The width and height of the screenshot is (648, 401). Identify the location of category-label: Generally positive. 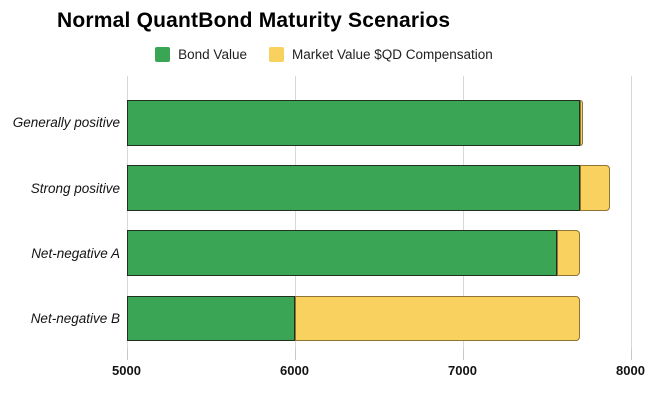
(66, 123).